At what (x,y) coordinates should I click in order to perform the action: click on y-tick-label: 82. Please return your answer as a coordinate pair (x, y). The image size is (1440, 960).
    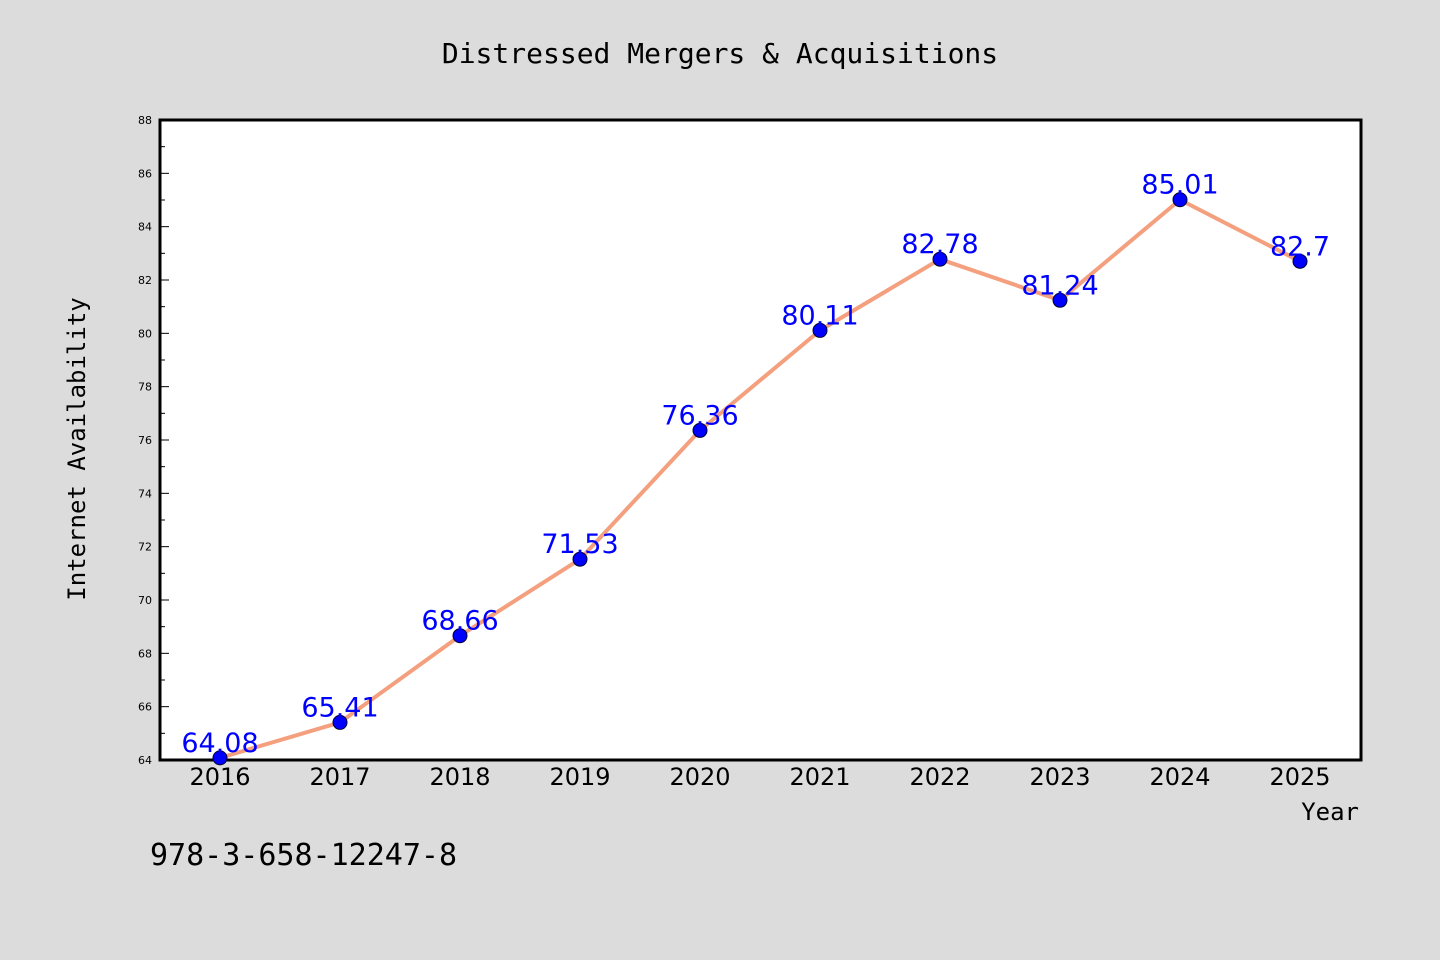
    Looking at the image, I should click on (145, 280).